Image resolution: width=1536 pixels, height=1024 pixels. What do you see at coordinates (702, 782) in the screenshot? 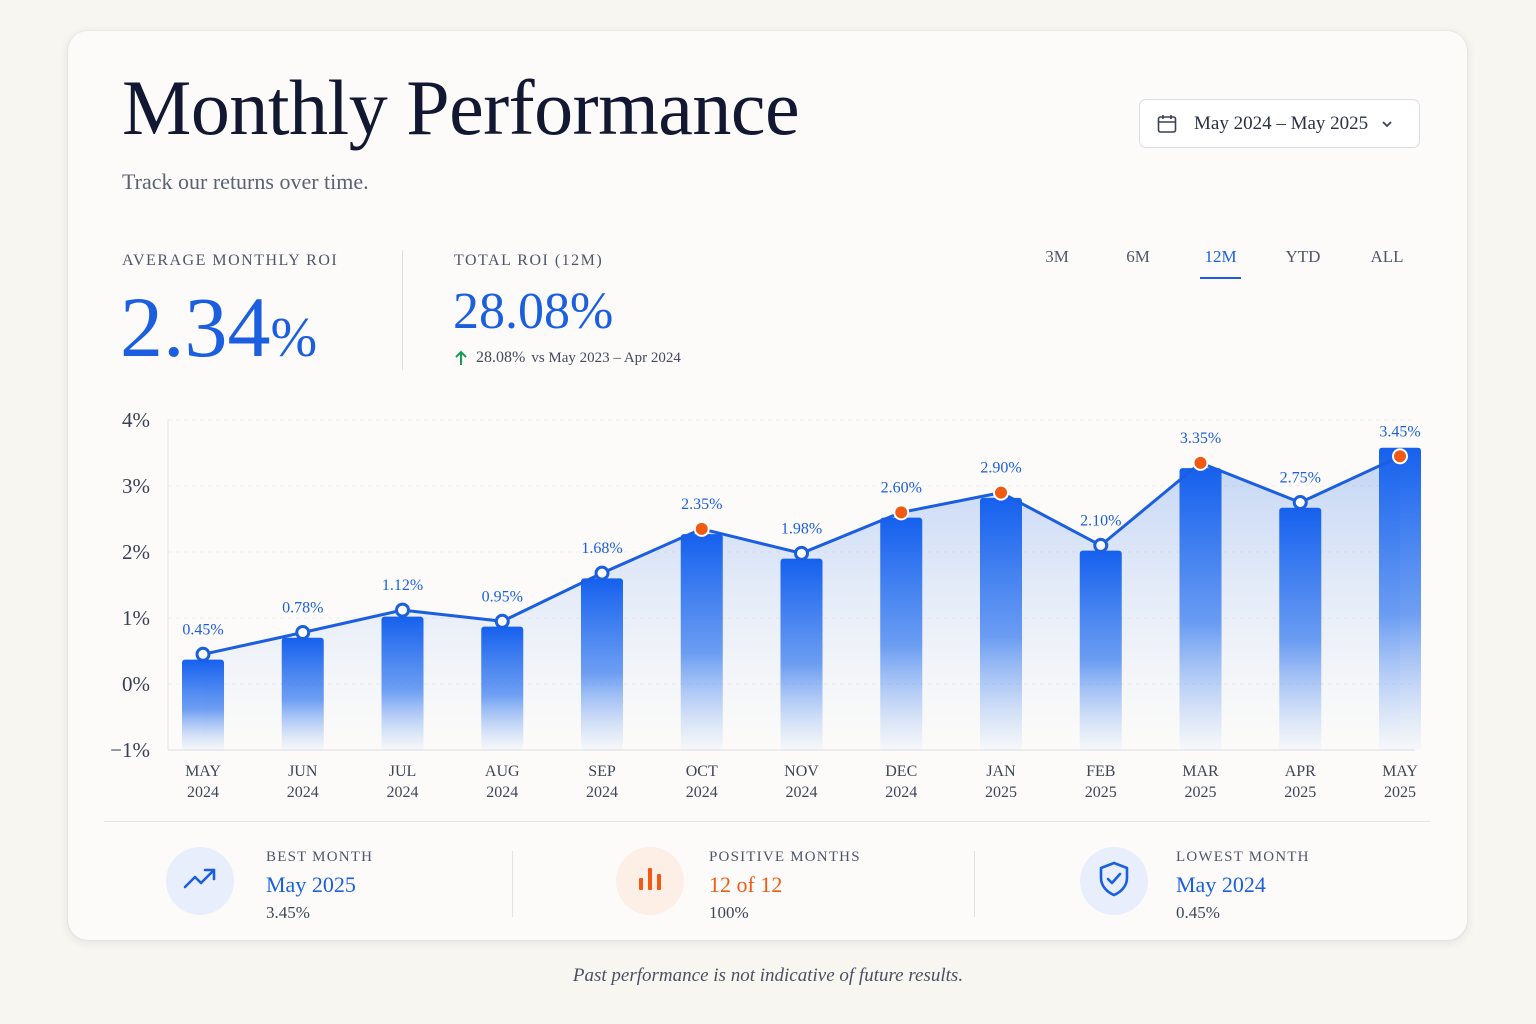
I see `x-tick-label: OCT 2024` at bounding box center [702, 782].